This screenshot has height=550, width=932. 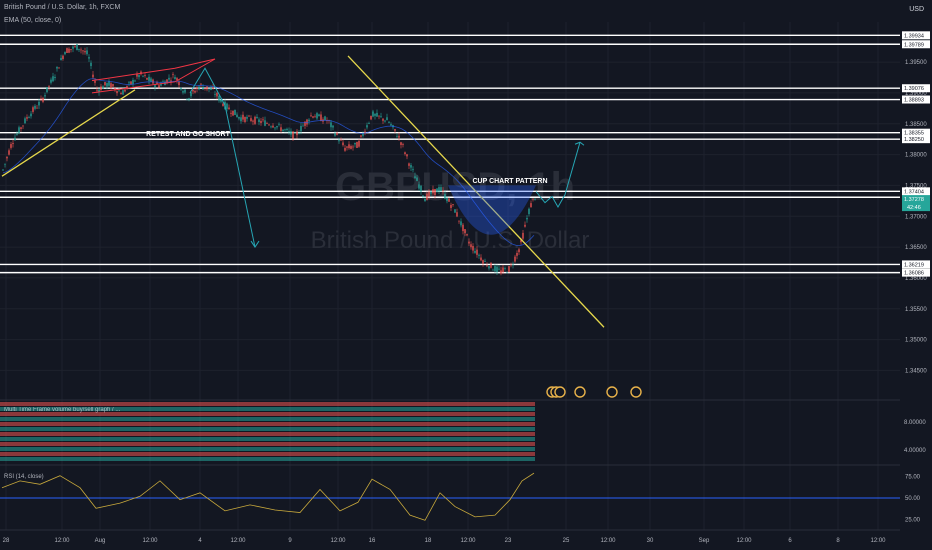 I want to click on long-arrowhead, so click(x=579, y=143).